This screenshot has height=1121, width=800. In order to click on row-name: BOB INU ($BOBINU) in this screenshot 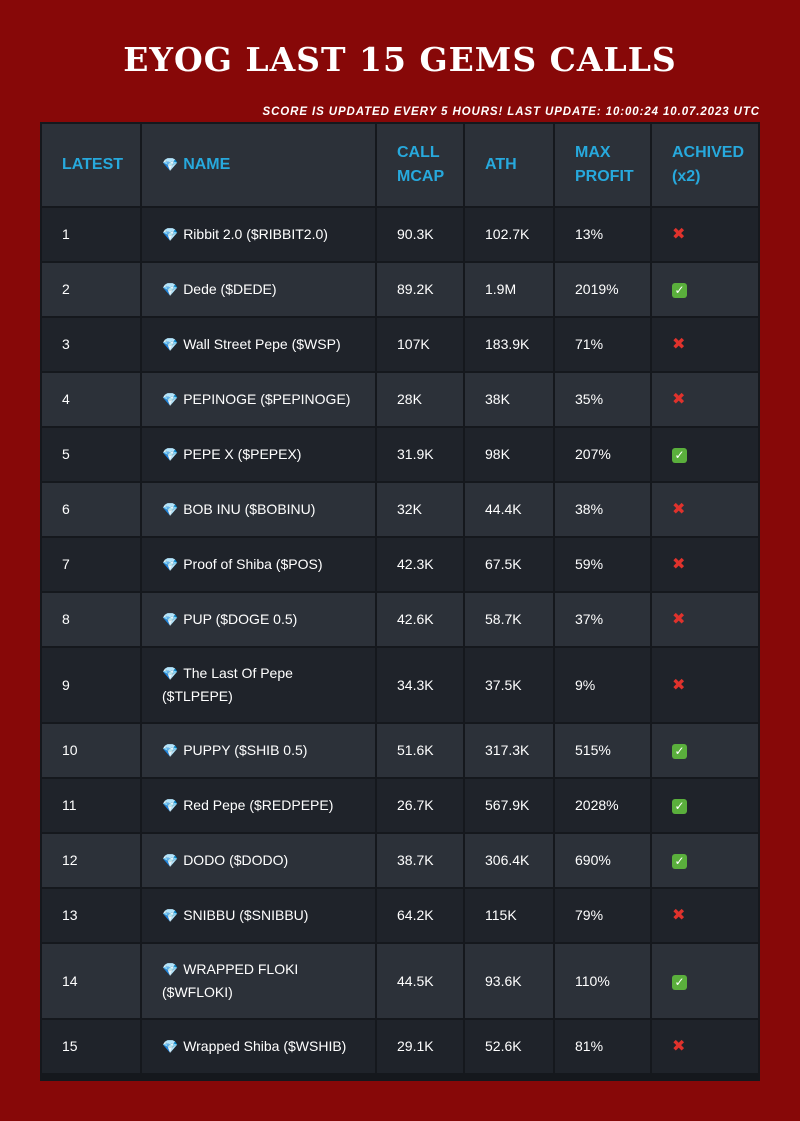, I will do `click(249, 509)`.